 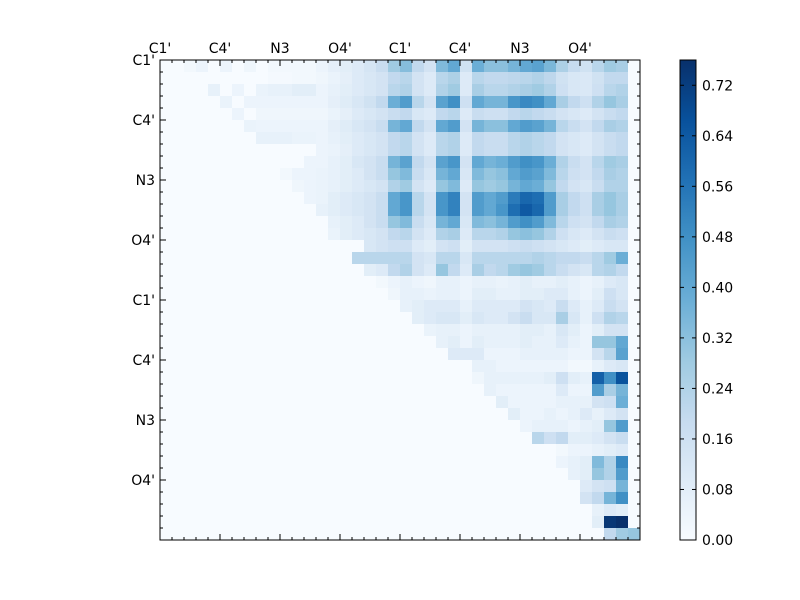 What do you see at coordinates (717, 440) in the screenshot?
I see `colorbar-tick-label: 0.16` at bounding box center [717, 440].